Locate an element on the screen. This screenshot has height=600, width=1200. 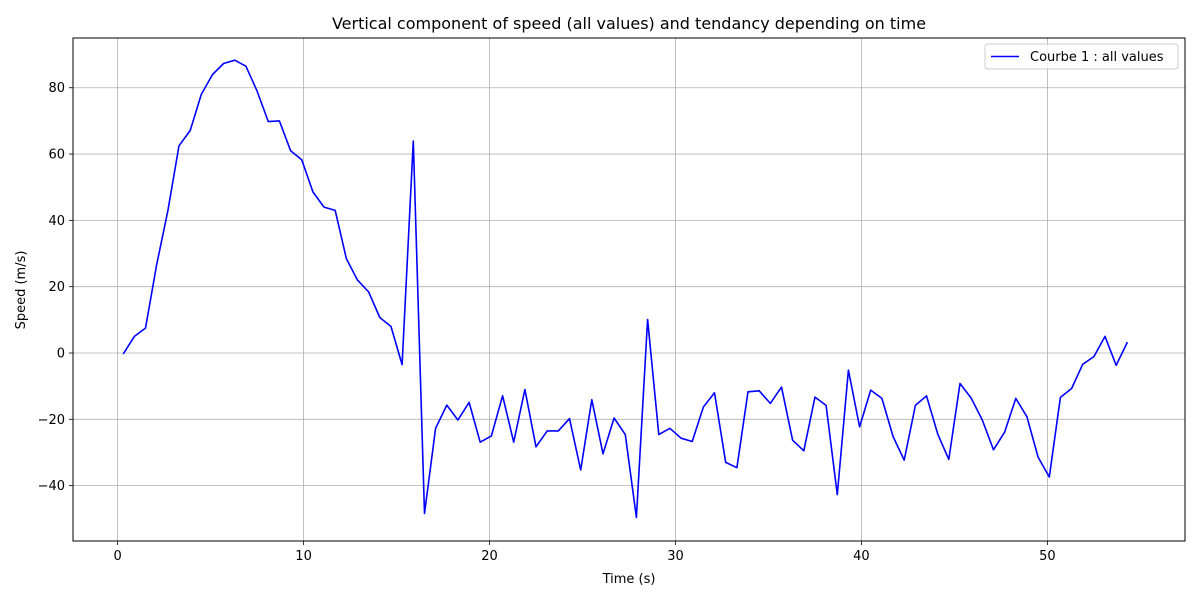
x-tick-label: 0 is located at coordinates (117, 556).